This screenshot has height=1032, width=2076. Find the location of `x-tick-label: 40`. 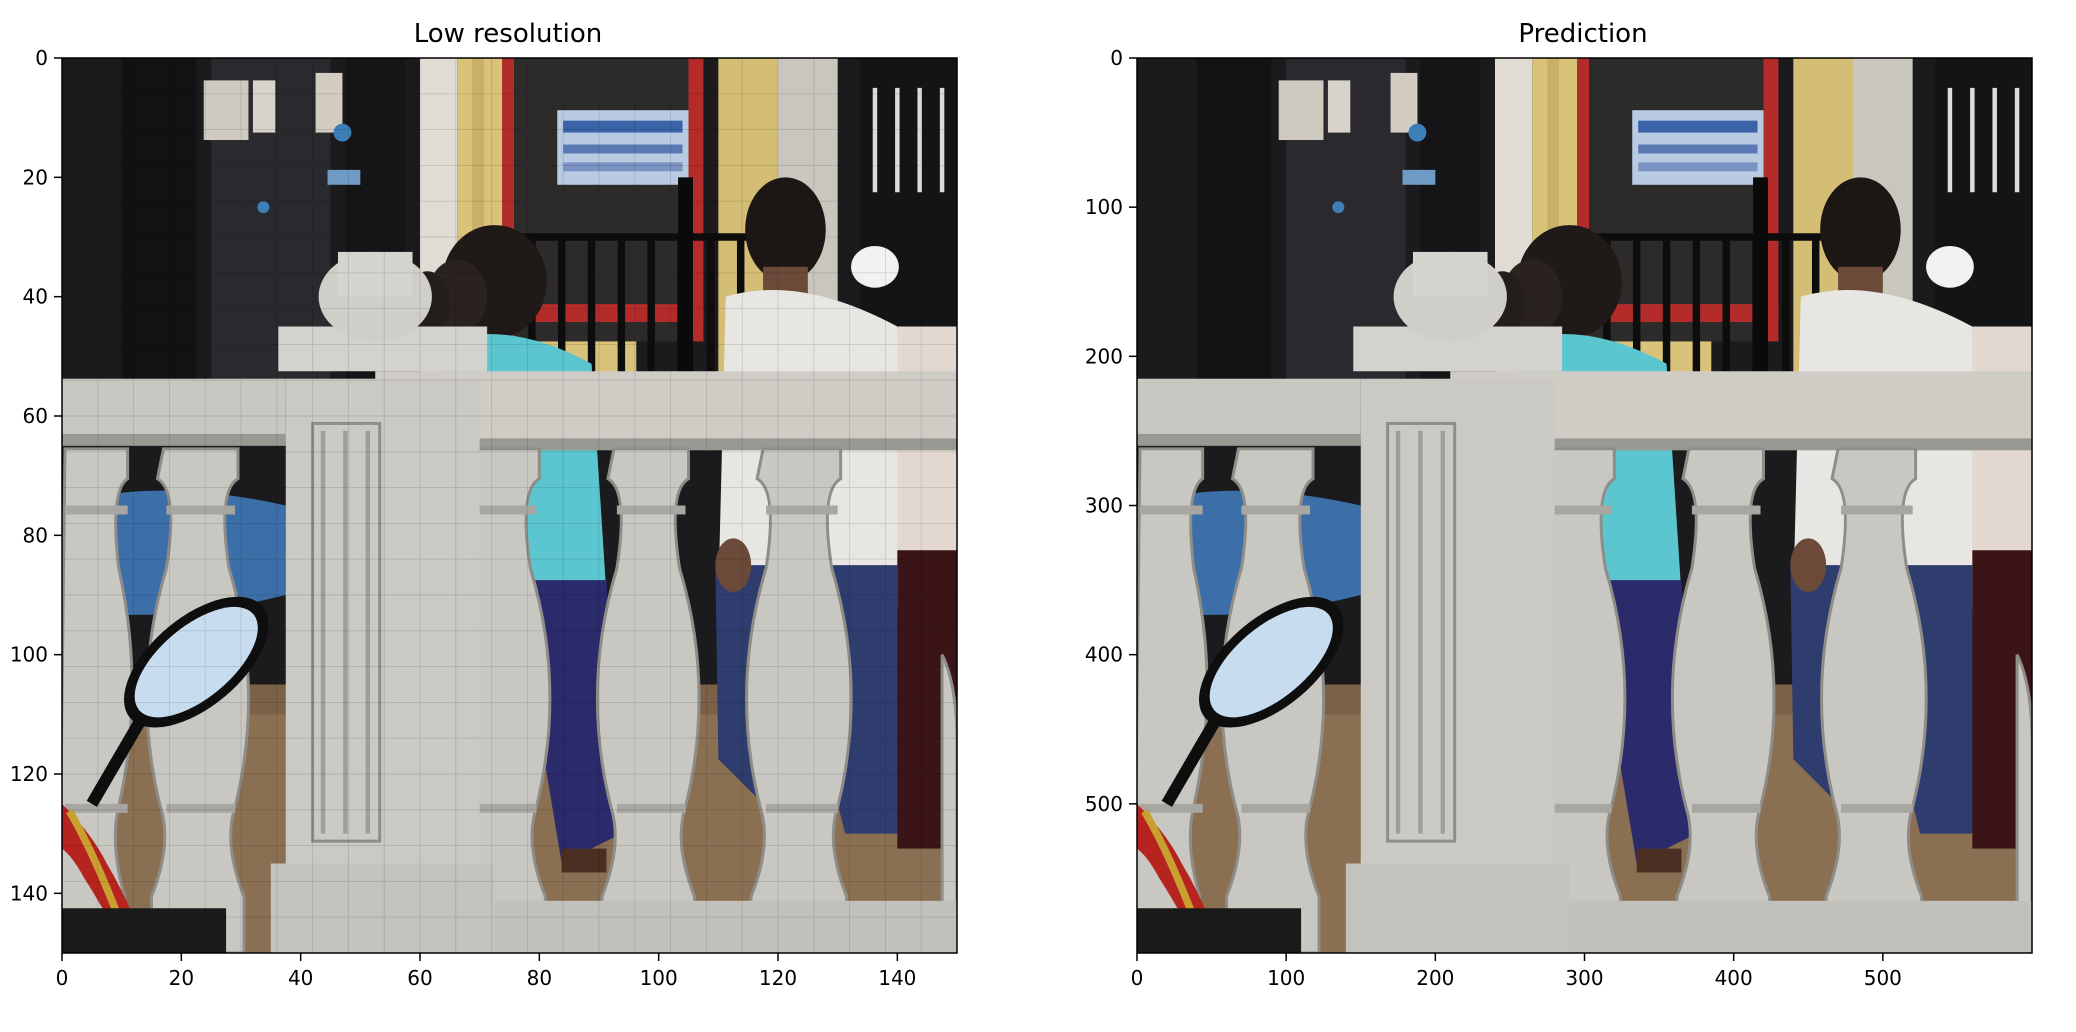

x-tick-label: 40 is located at coordinates (300, 978).